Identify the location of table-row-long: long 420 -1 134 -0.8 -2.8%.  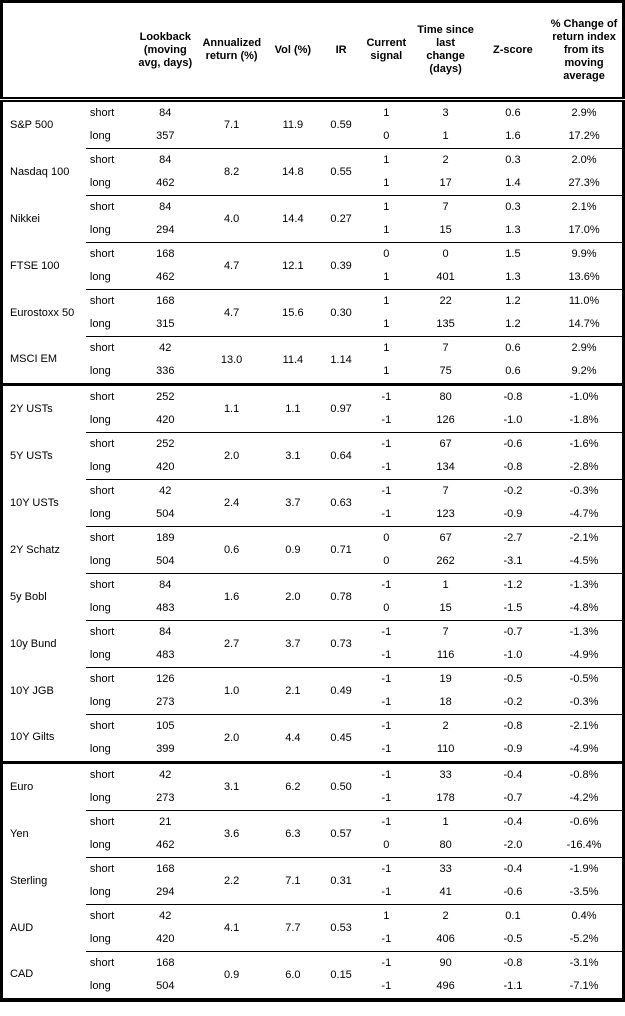
(313, 468).